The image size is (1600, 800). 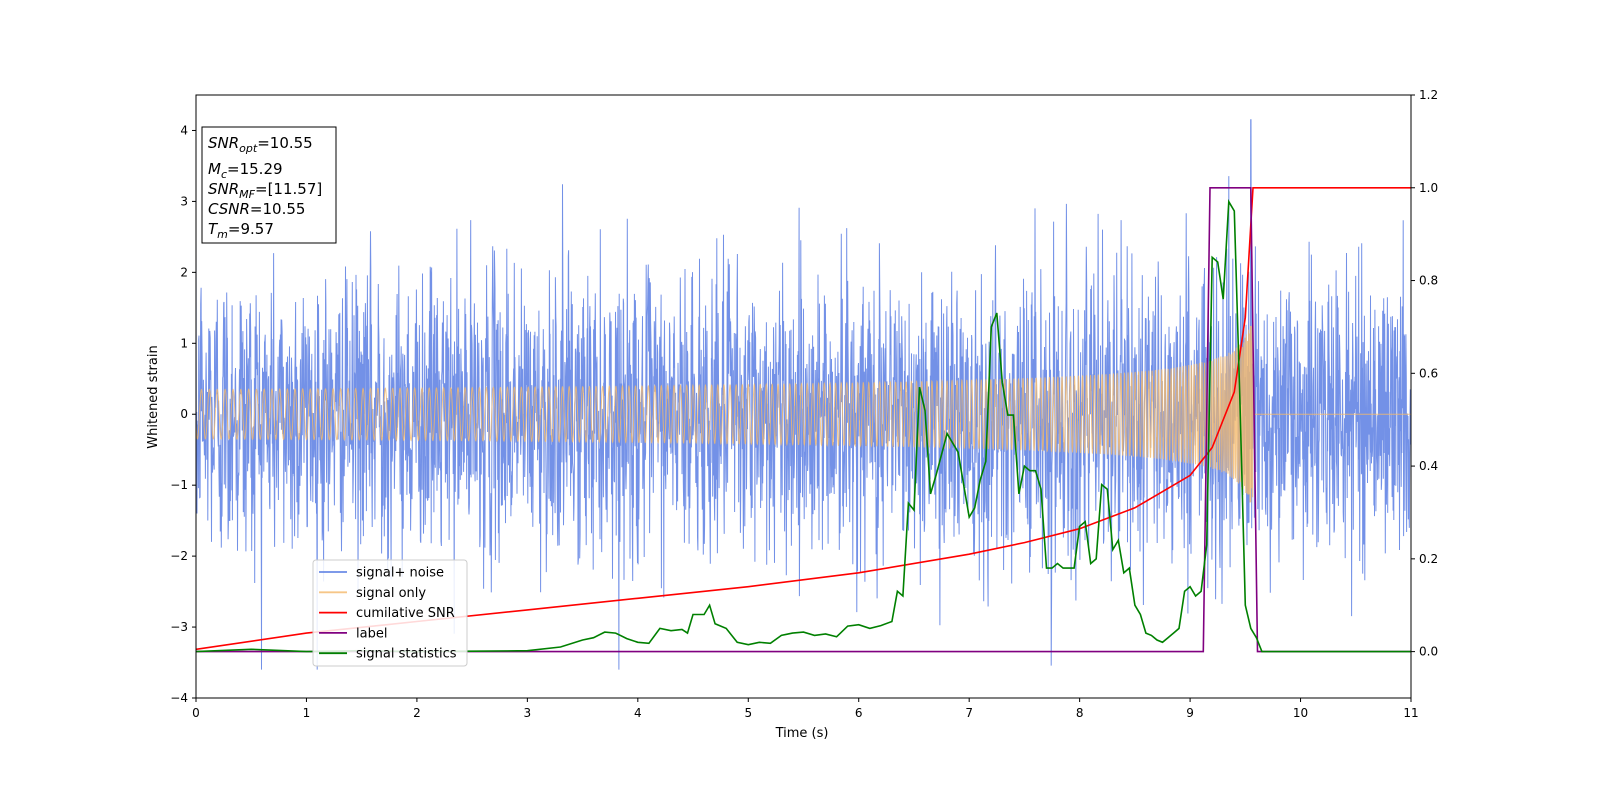 What do you see at coordinates (969, 713) in the screenshot?
I see `x-tick-label: 7` at bounding box center [969, 713].